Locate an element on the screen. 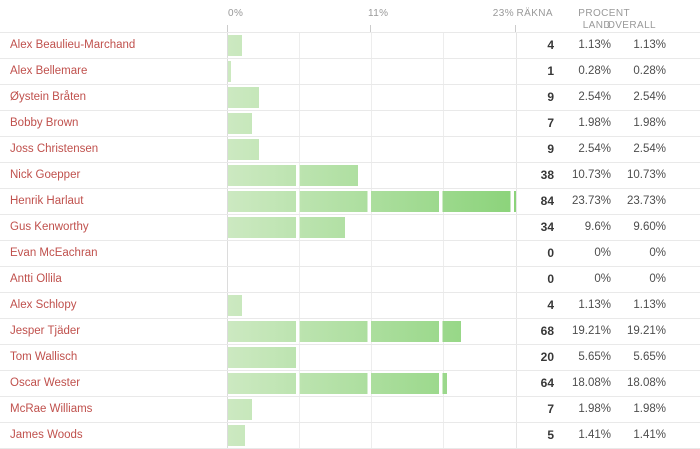 Image resolution: width=700 pixels, height=449 pixels. table-row: Nick Goepper 38 10.73% 10.73% is located at coordinates (350, 176).